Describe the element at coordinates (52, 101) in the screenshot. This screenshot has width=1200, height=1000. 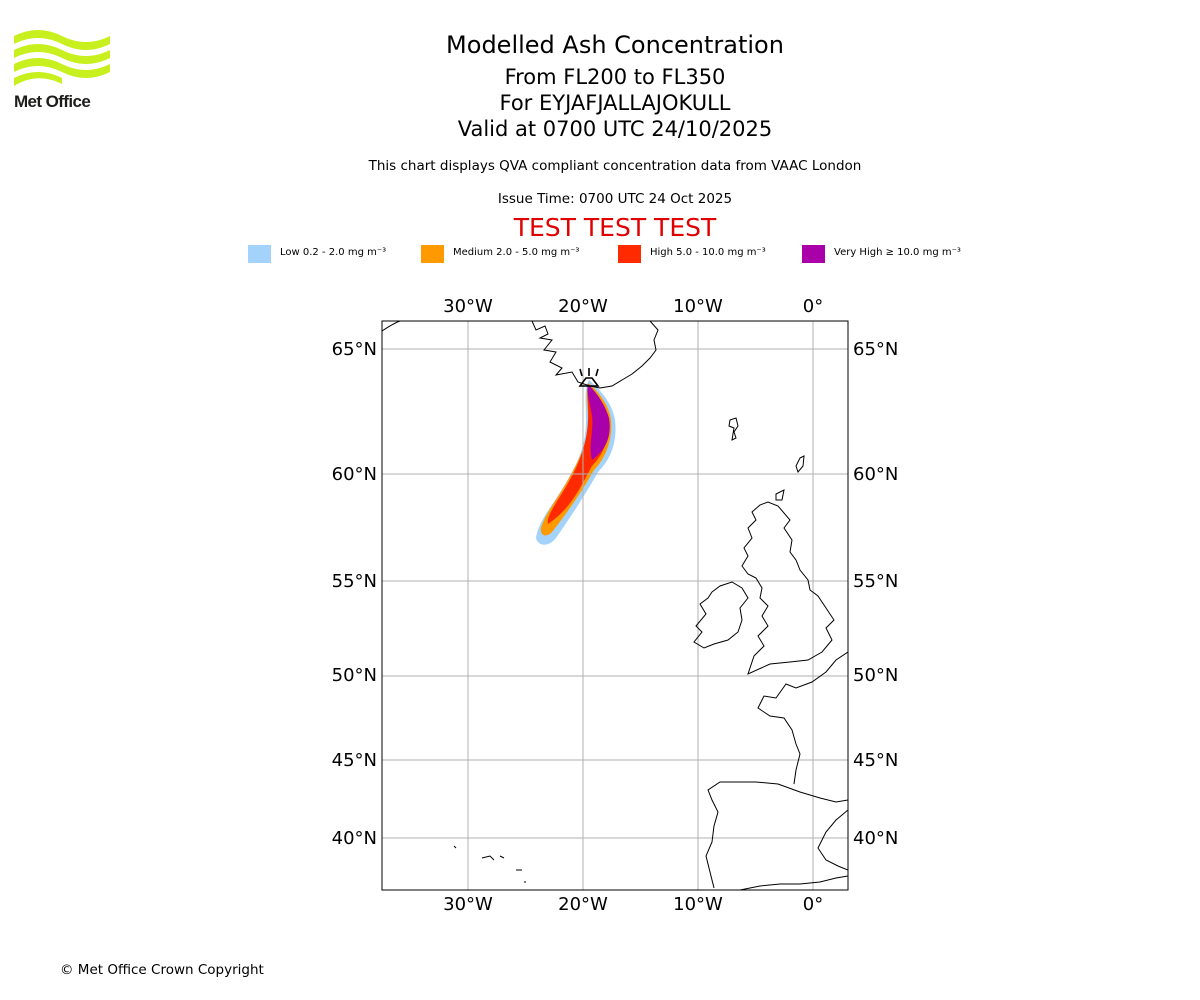
I see `logo-text: Met Office` at that location.